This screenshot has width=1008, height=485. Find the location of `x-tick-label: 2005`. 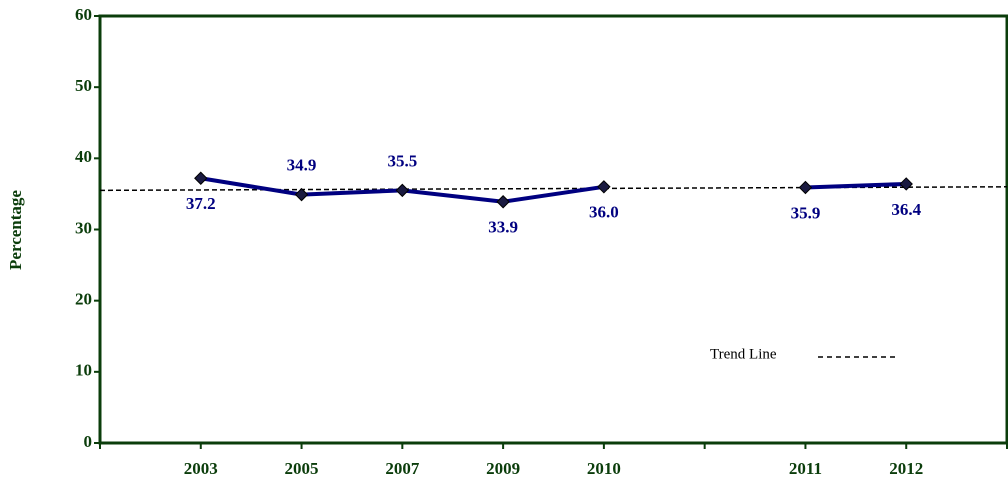

x-tick-label: 2005 is located at coordinates (302, 468).